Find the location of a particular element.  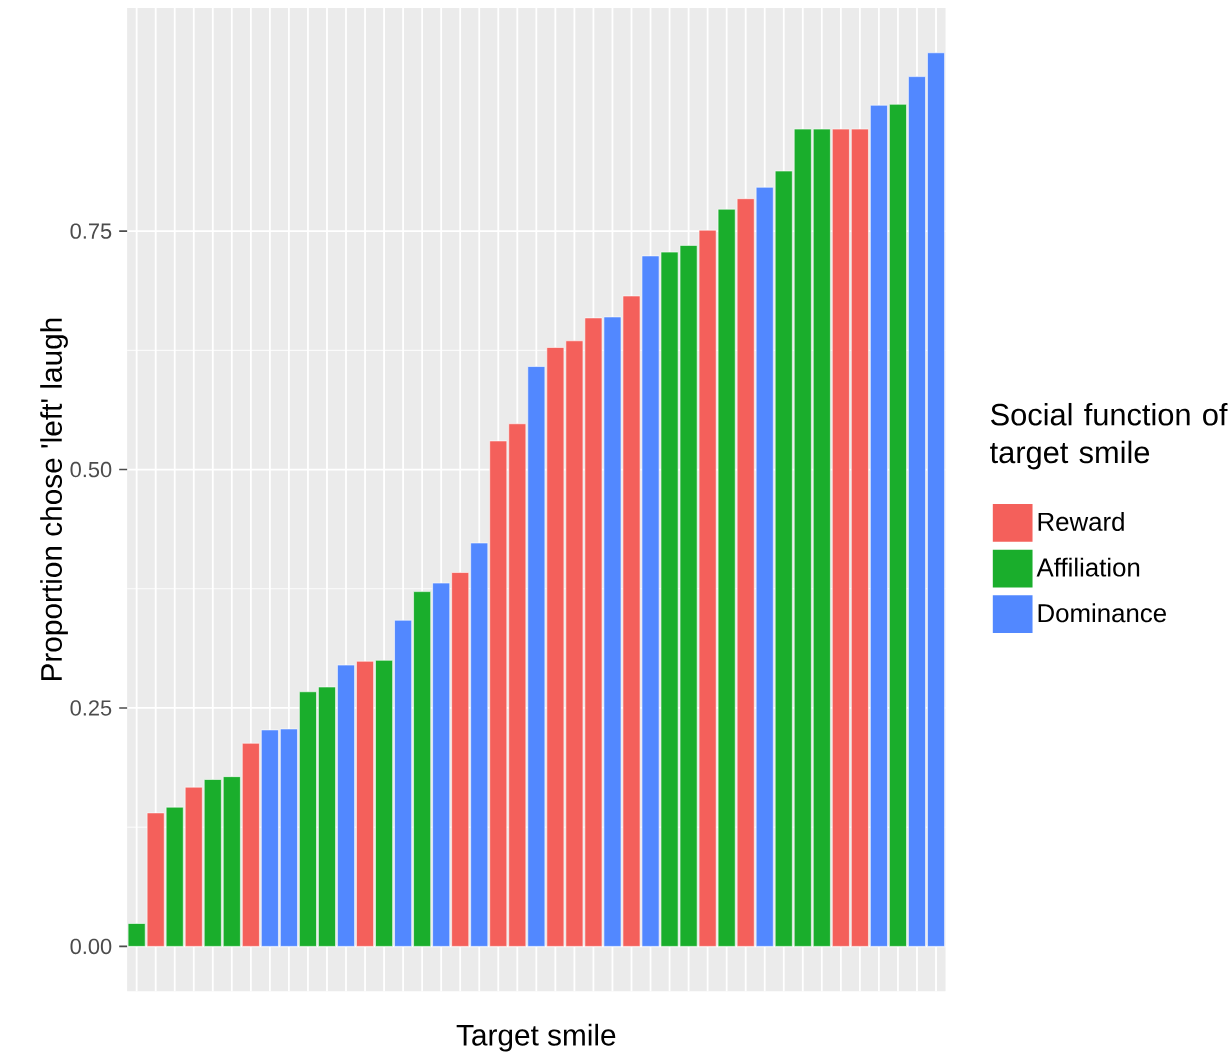

y-tick-label: 0.75 is located at coordinates (91, 231).